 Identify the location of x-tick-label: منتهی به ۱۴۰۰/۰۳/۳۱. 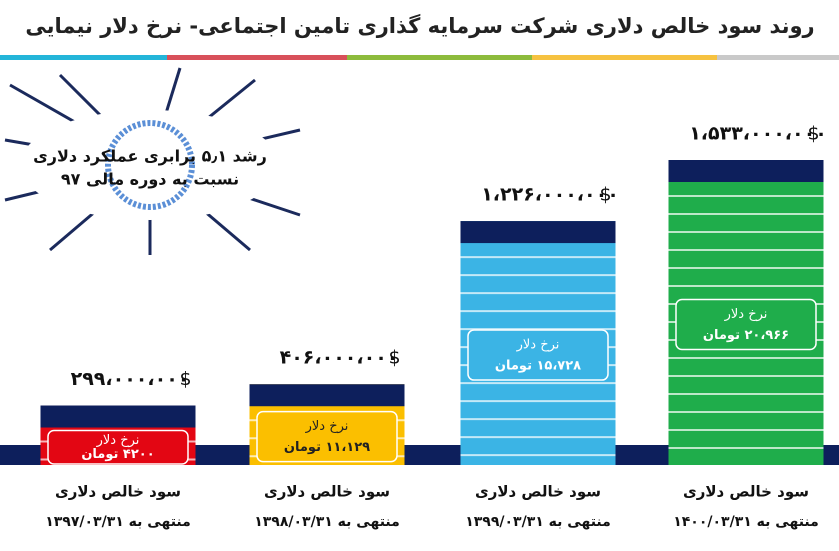
(746, 522).